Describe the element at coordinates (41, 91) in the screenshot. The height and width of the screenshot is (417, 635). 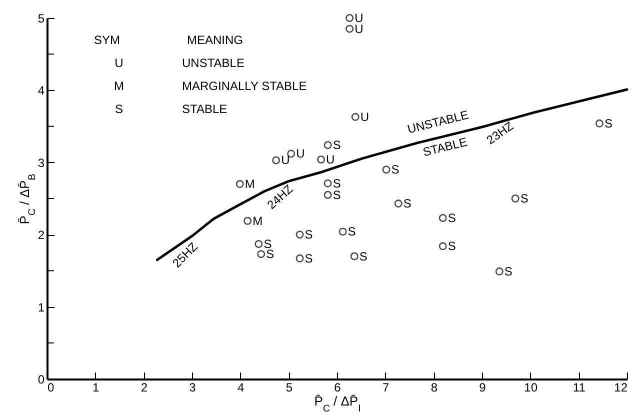
I see `y-tick-label: 4` at that location.